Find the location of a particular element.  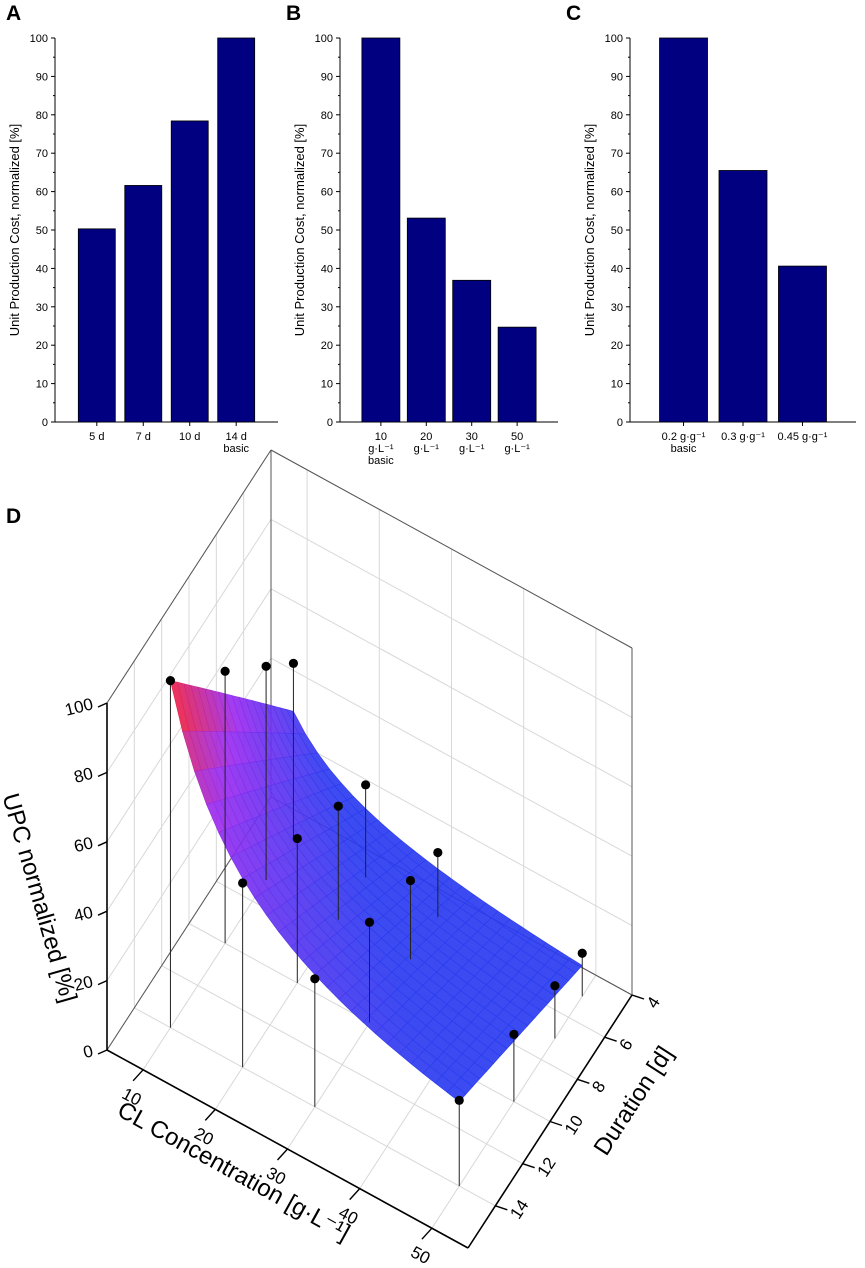

floor-grid-line is located at coordinates (342, 1065).